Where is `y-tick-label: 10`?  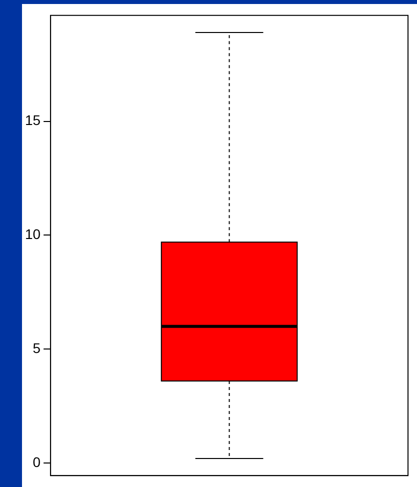 y-tick-label: 10 is located at coordinates (32, 234).